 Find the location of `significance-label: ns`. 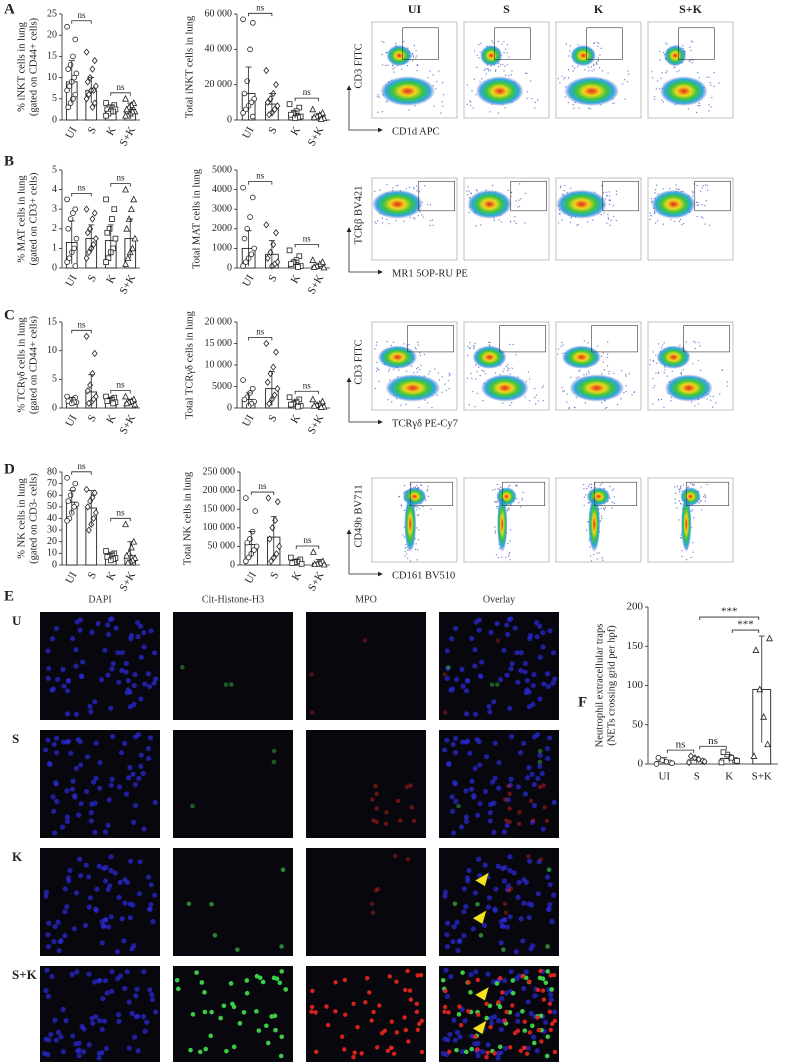

significance-label: ns is located at coordinates (260, 176).